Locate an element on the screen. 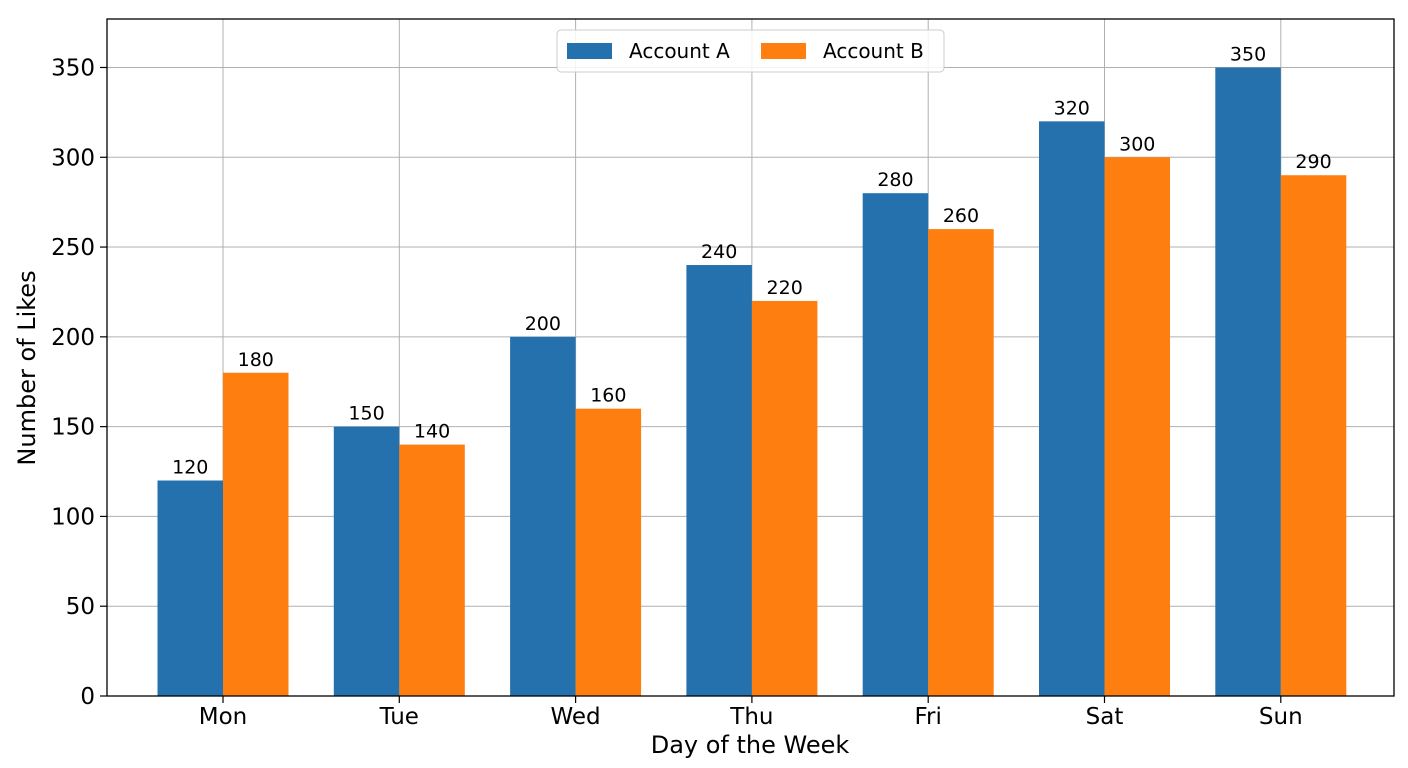 The height and width of the screenshot is (768, 1408). y-tick-label: 200 is located at coordinates (73, 338).